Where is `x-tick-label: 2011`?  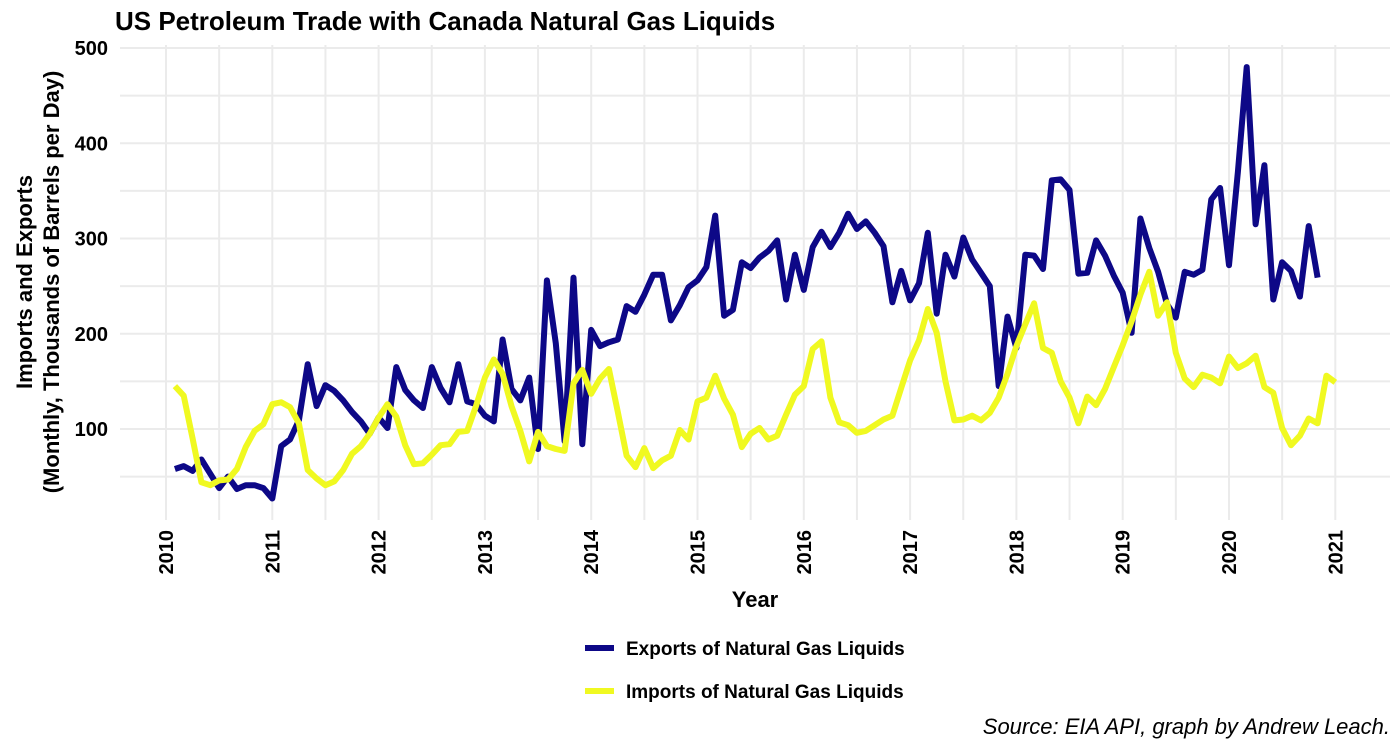
x-tick-label: 2011 is located at coordinates (273, 551).